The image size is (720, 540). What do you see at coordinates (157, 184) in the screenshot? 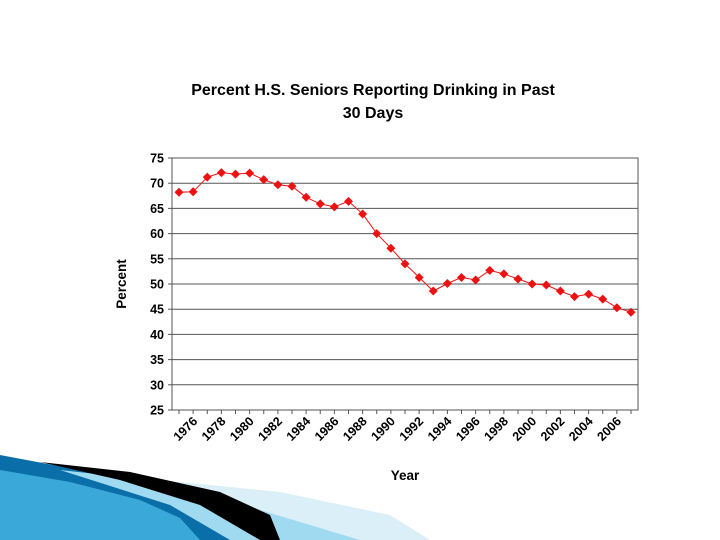
I see `y-tick-label: 70` at bounding box center [157, 184].